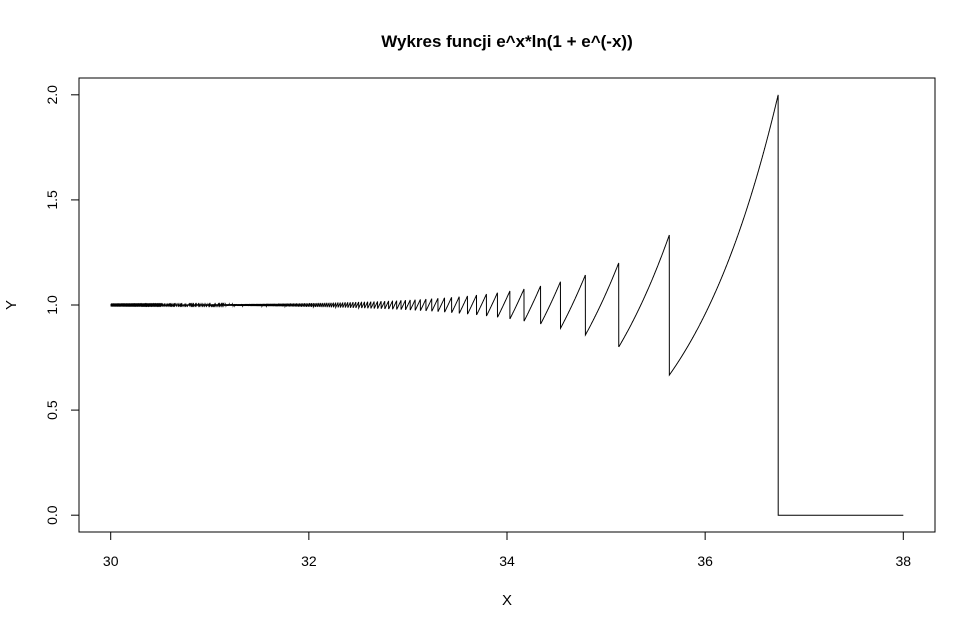 Image resolution: width=975 pixels, height=630 pixels. I want to click on y-axis: 0.0 0.5 1.0 1.5 2.0, so click(62, 305).